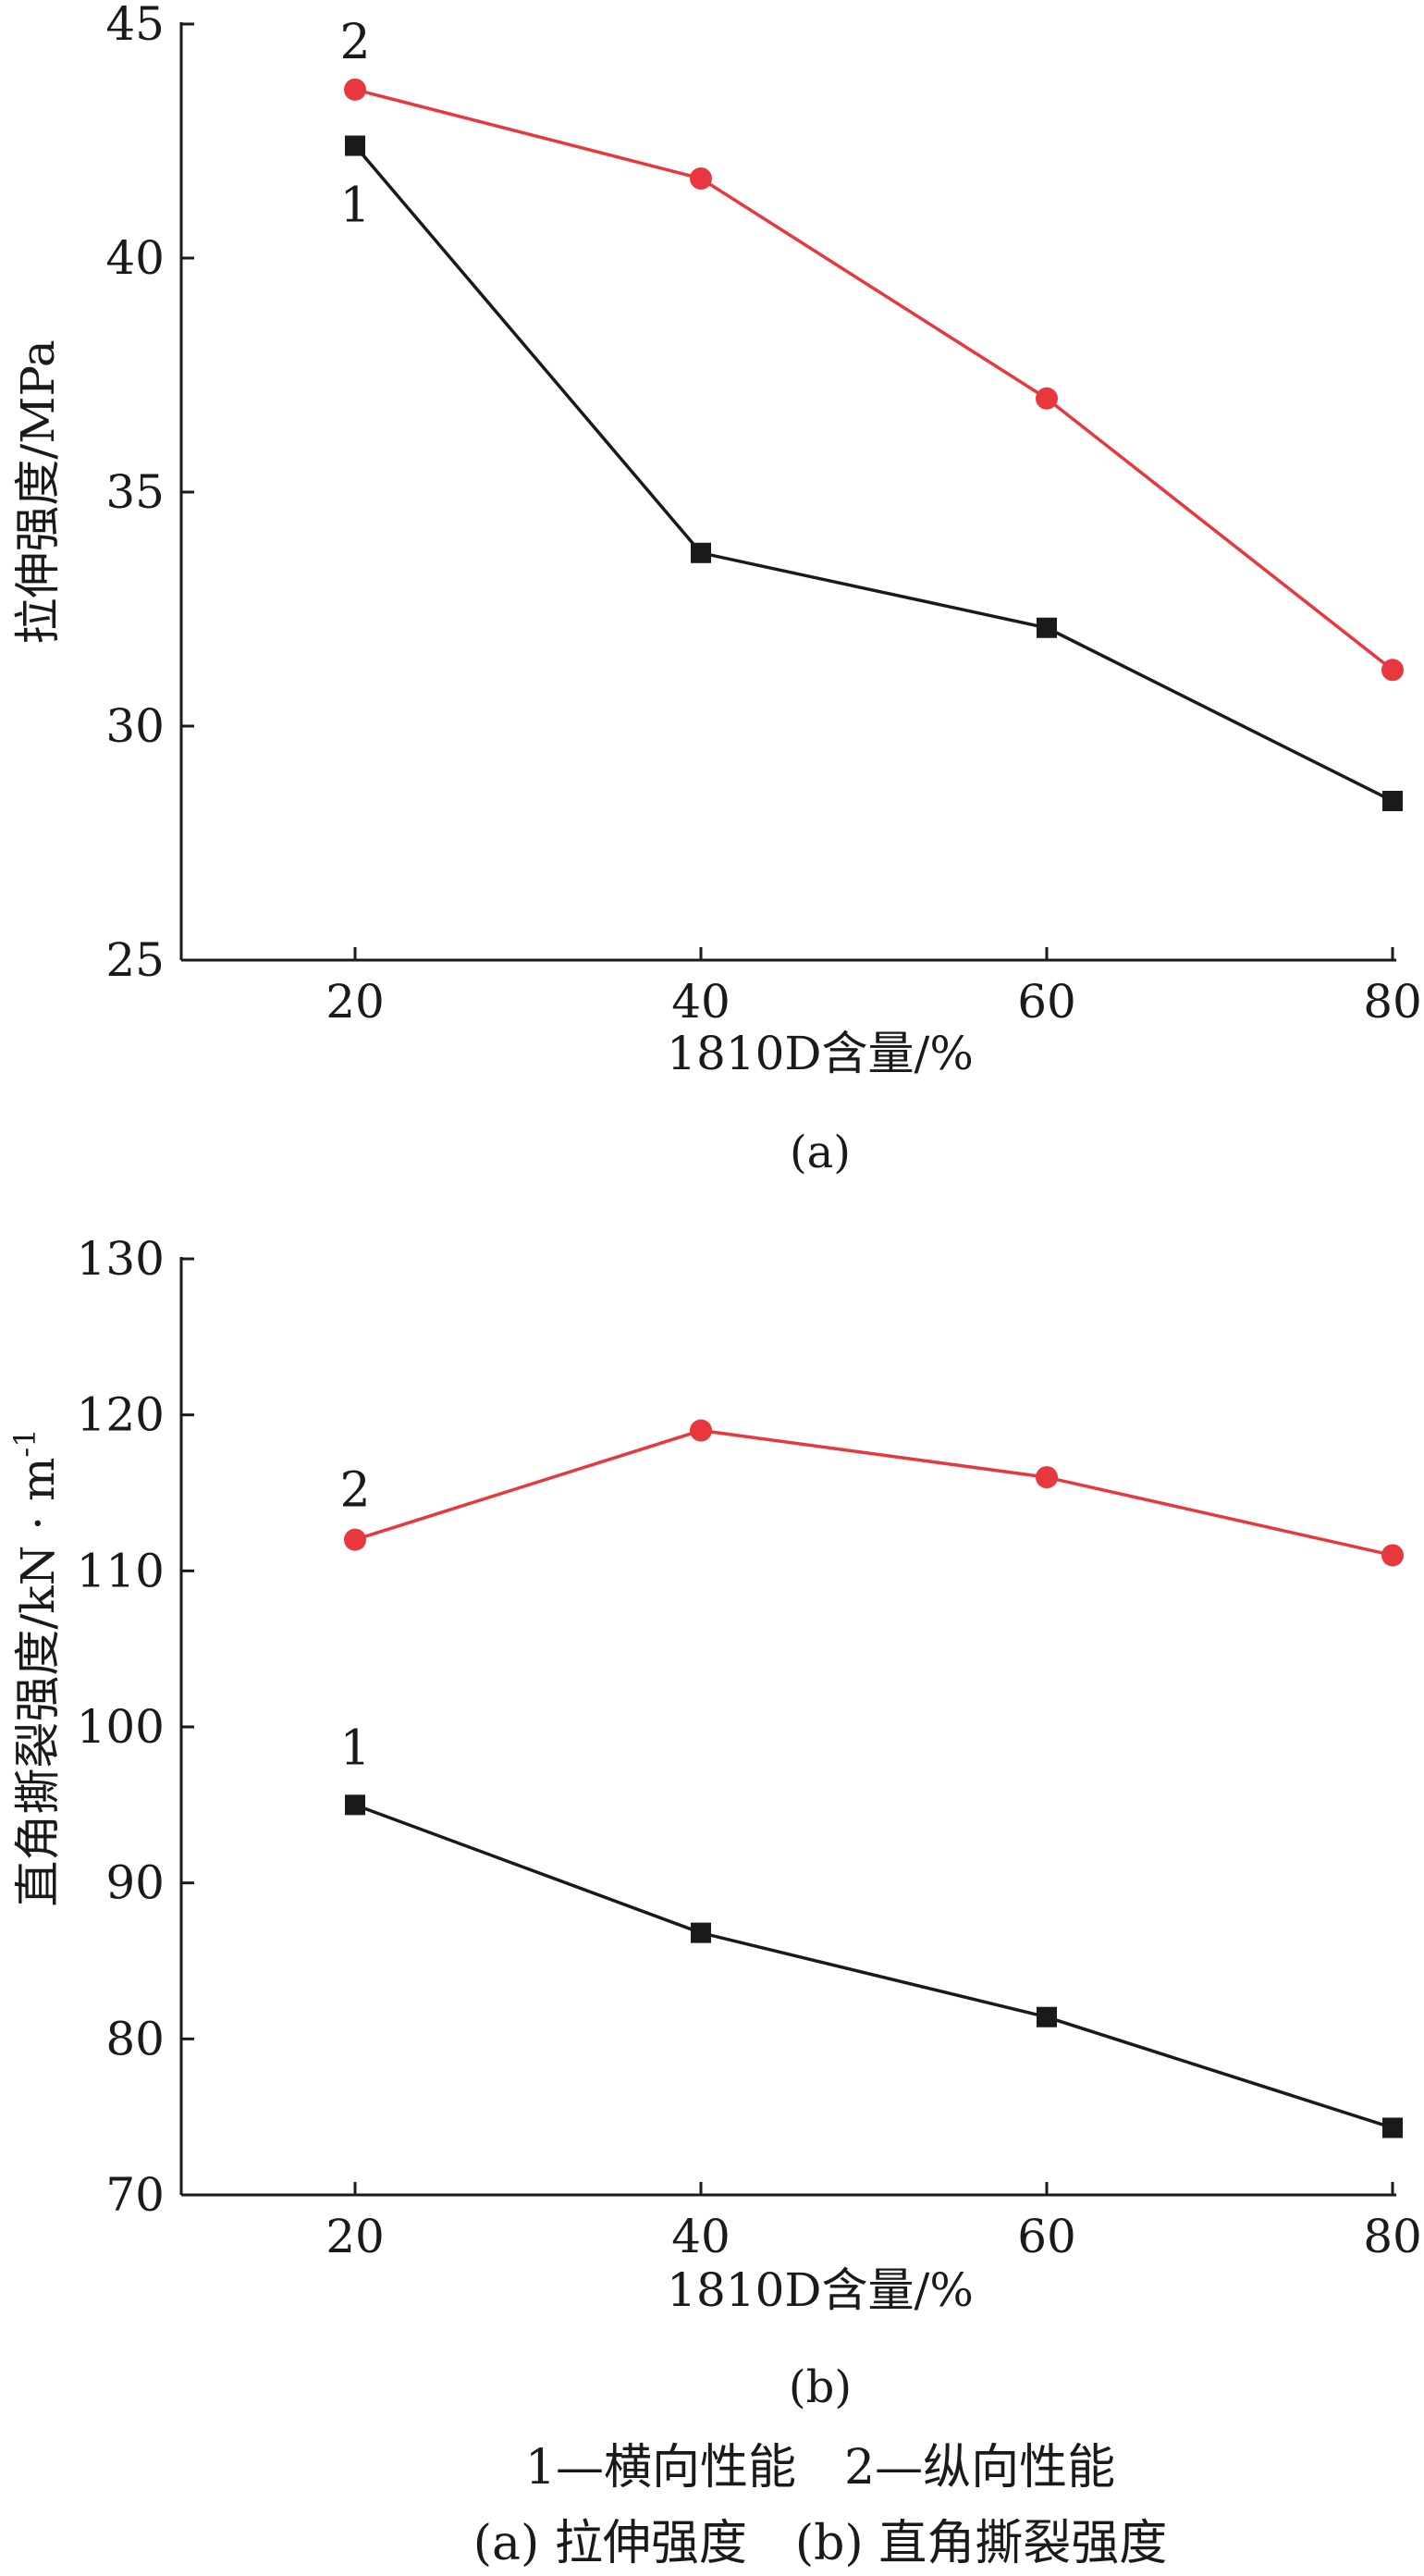 This screenshot has height=2576, width=1424. Describe the element at coordinates (700, 2236) in the screenshot. I see `chart-b-x-tick-label: 40` at that location.